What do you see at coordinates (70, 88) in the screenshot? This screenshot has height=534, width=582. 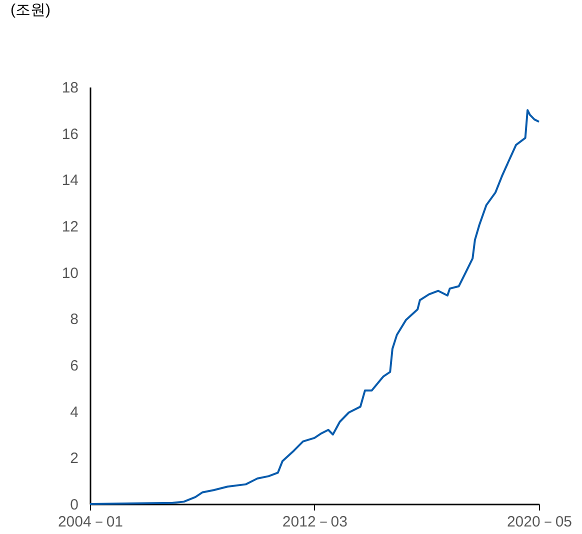 I see `y-tick-label: 18` at bounding box center [70, 88].